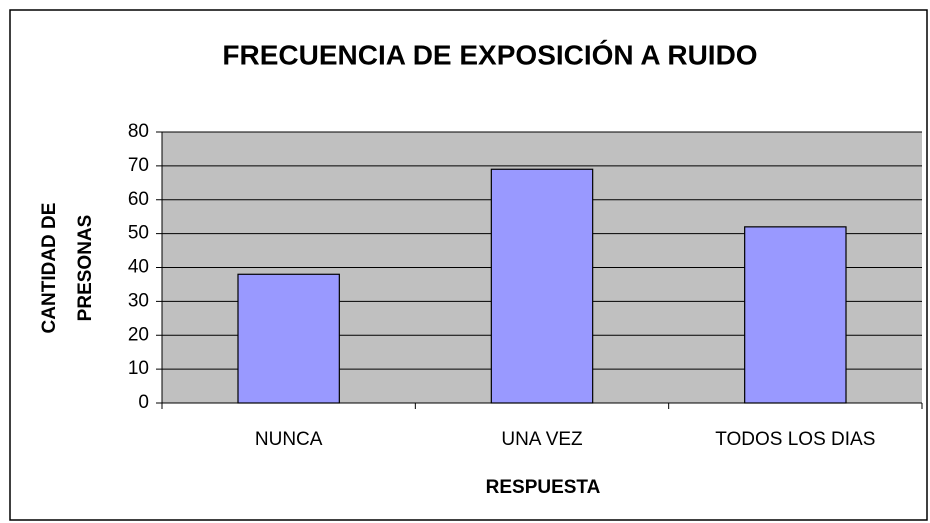 This screenshot has width=930, height=523. Describe the element at coordinates (85, 268) in the screenshot. I see `y-axis-label: PRESONAS` at that location.